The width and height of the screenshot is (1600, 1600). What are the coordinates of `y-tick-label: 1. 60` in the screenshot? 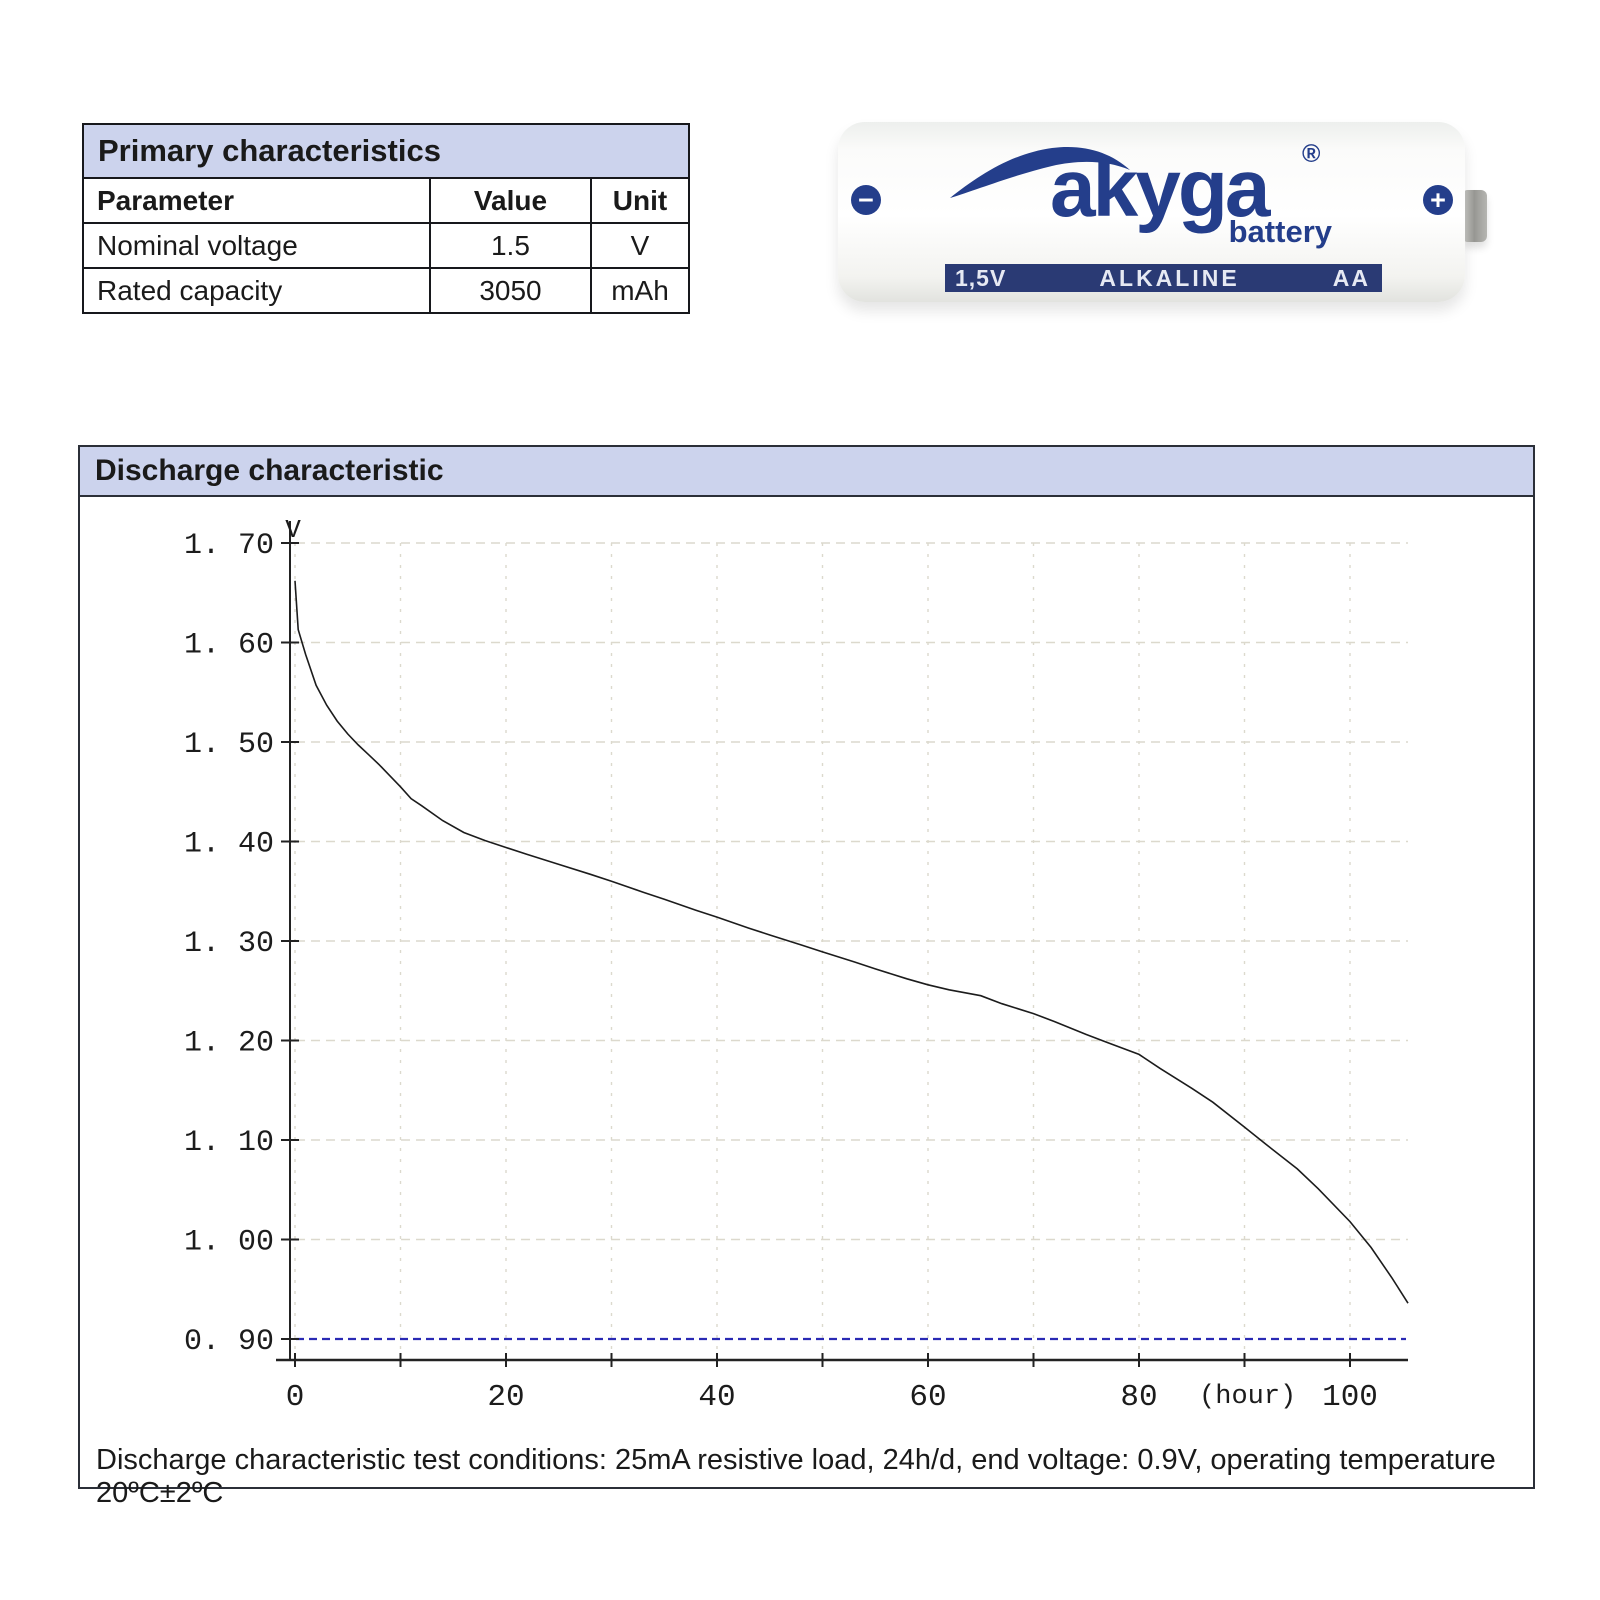 It's located at (229, 646).